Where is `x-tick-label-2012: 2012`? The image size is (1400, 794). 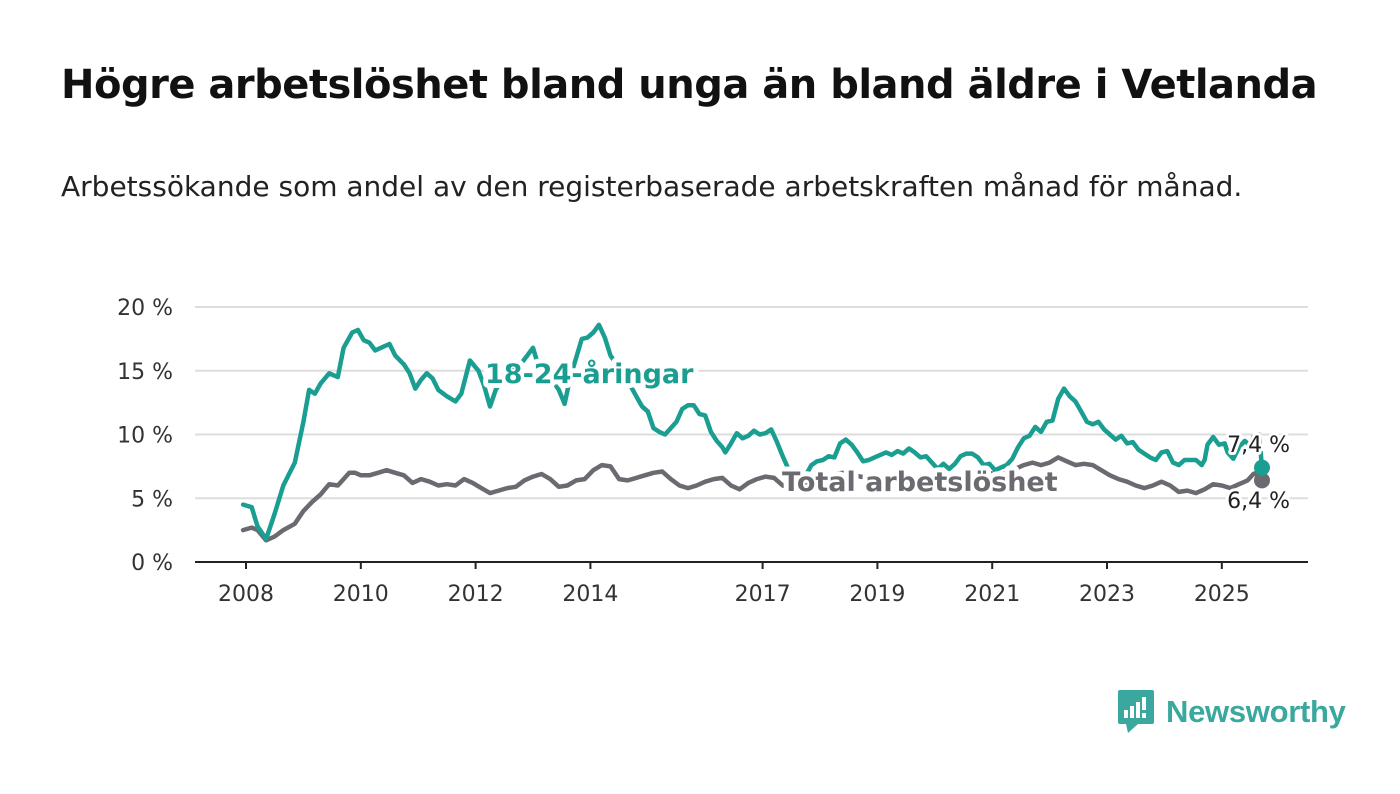
x-tick-label-2012: 2012 is located at coordinates (476, 594).